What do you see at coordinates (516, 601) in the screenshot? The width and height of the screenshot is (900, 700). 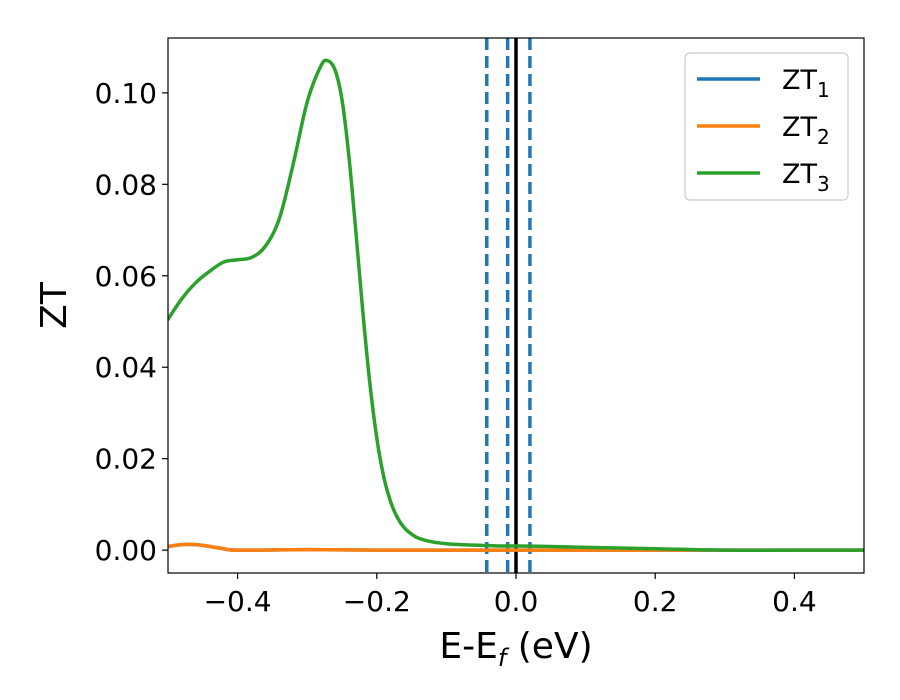 I see `x-tick-label: 0.0` at bounding box center [516, 601].